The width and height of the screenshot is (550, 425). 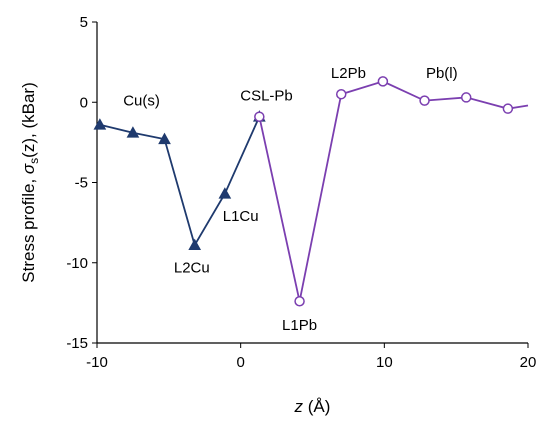 What do you see at coordinates (442, 73) in the screenshot?
I see `point-annotation: Pb(l)` at bounding box center [442, 73].